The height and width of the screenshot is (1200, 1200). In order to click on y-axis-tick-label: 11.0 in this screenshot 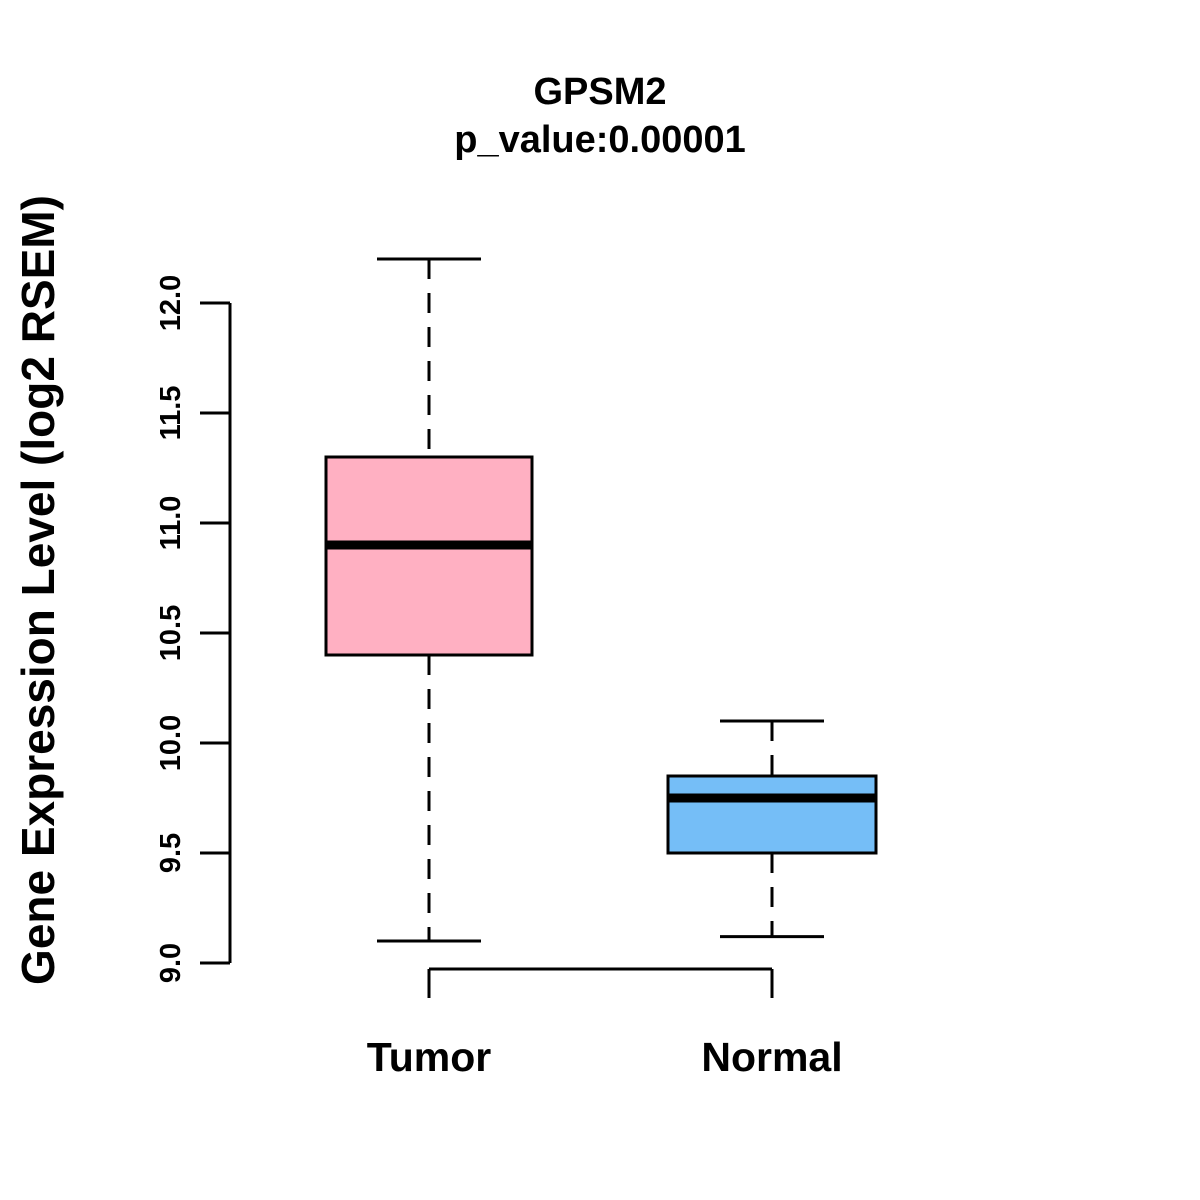, I will do `click(171, 523)`.